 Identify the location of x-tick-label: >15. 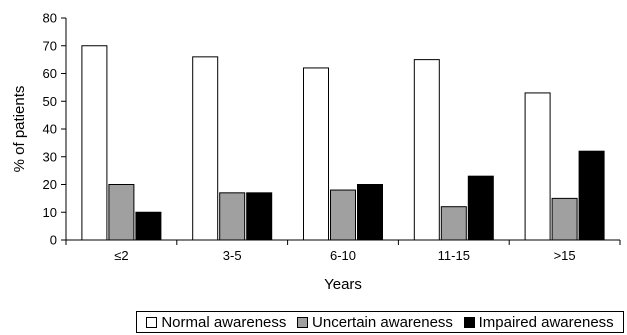
(565, 255).